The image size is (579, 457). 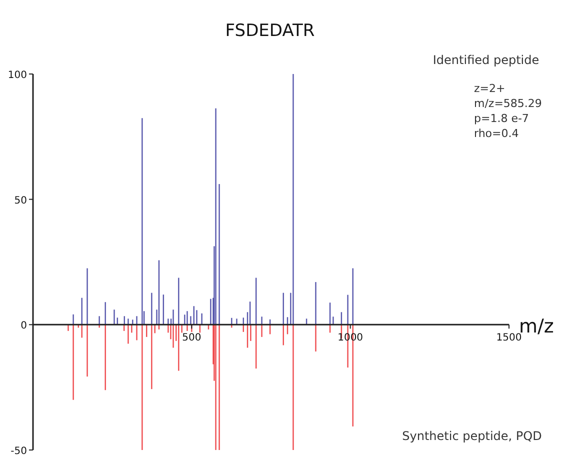 I want to click on x-tick-label: 500, so click(x=192, y=338).